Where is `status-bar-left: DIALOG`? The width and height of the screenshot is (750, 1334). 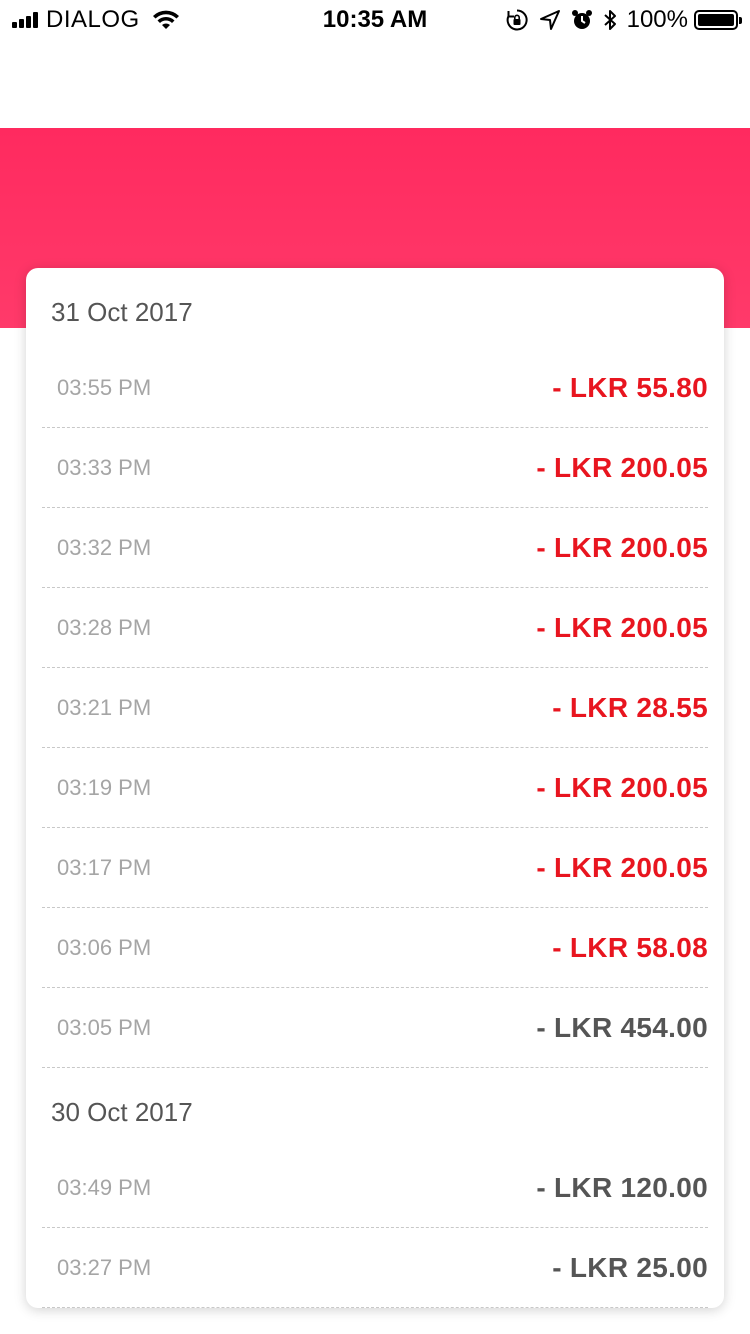
status-bar-left: DIALOG is located at coordinates (96, 20).